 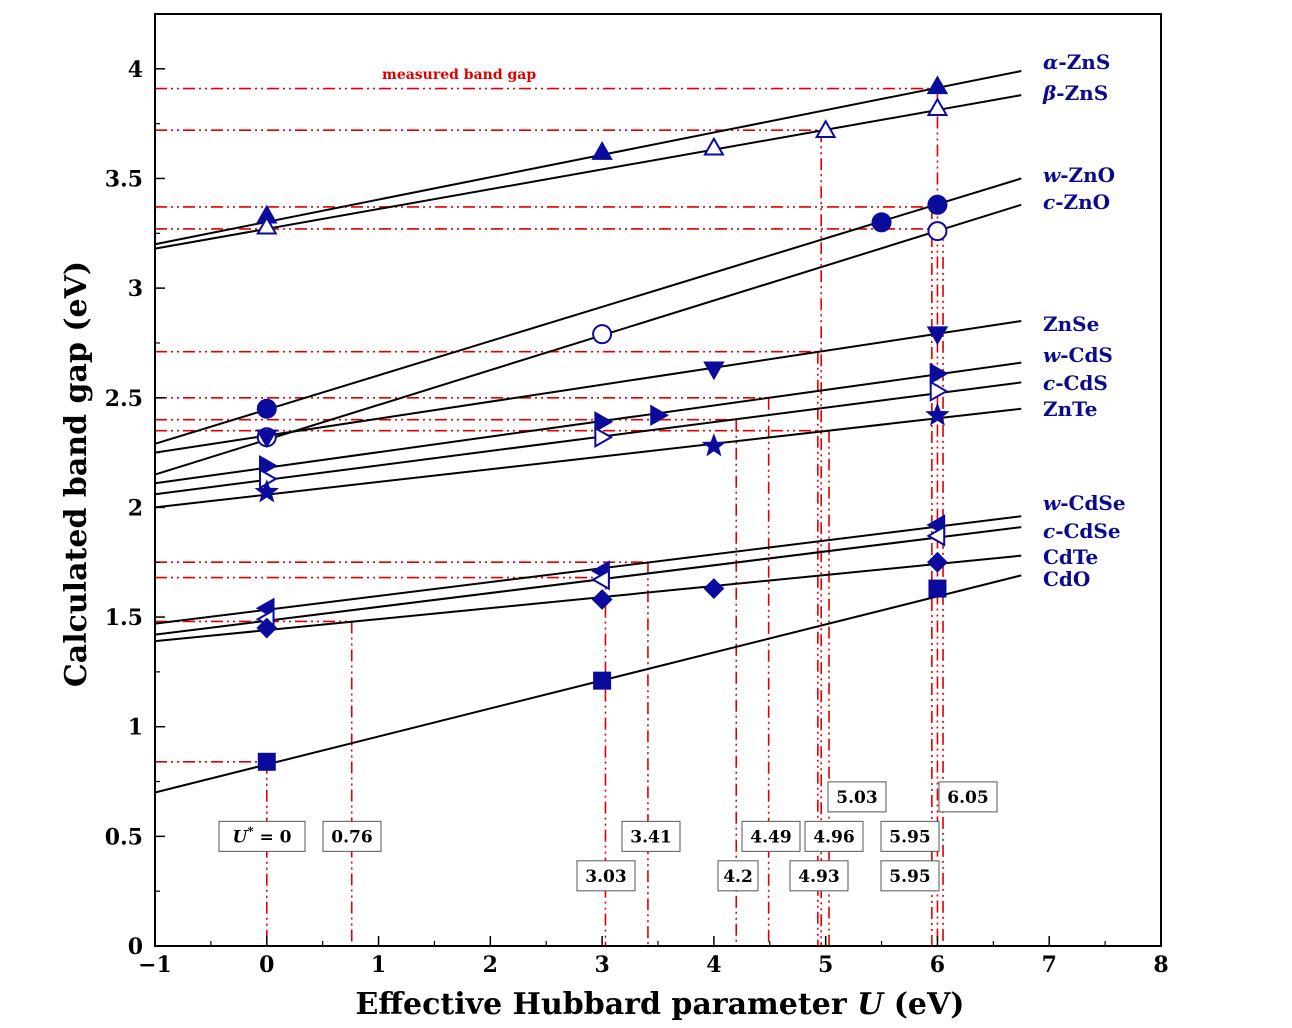 What do you see at coordinates (588, 684) in the screenshot?
I see `fit-line-cdo` at bounding box center [588, 684].